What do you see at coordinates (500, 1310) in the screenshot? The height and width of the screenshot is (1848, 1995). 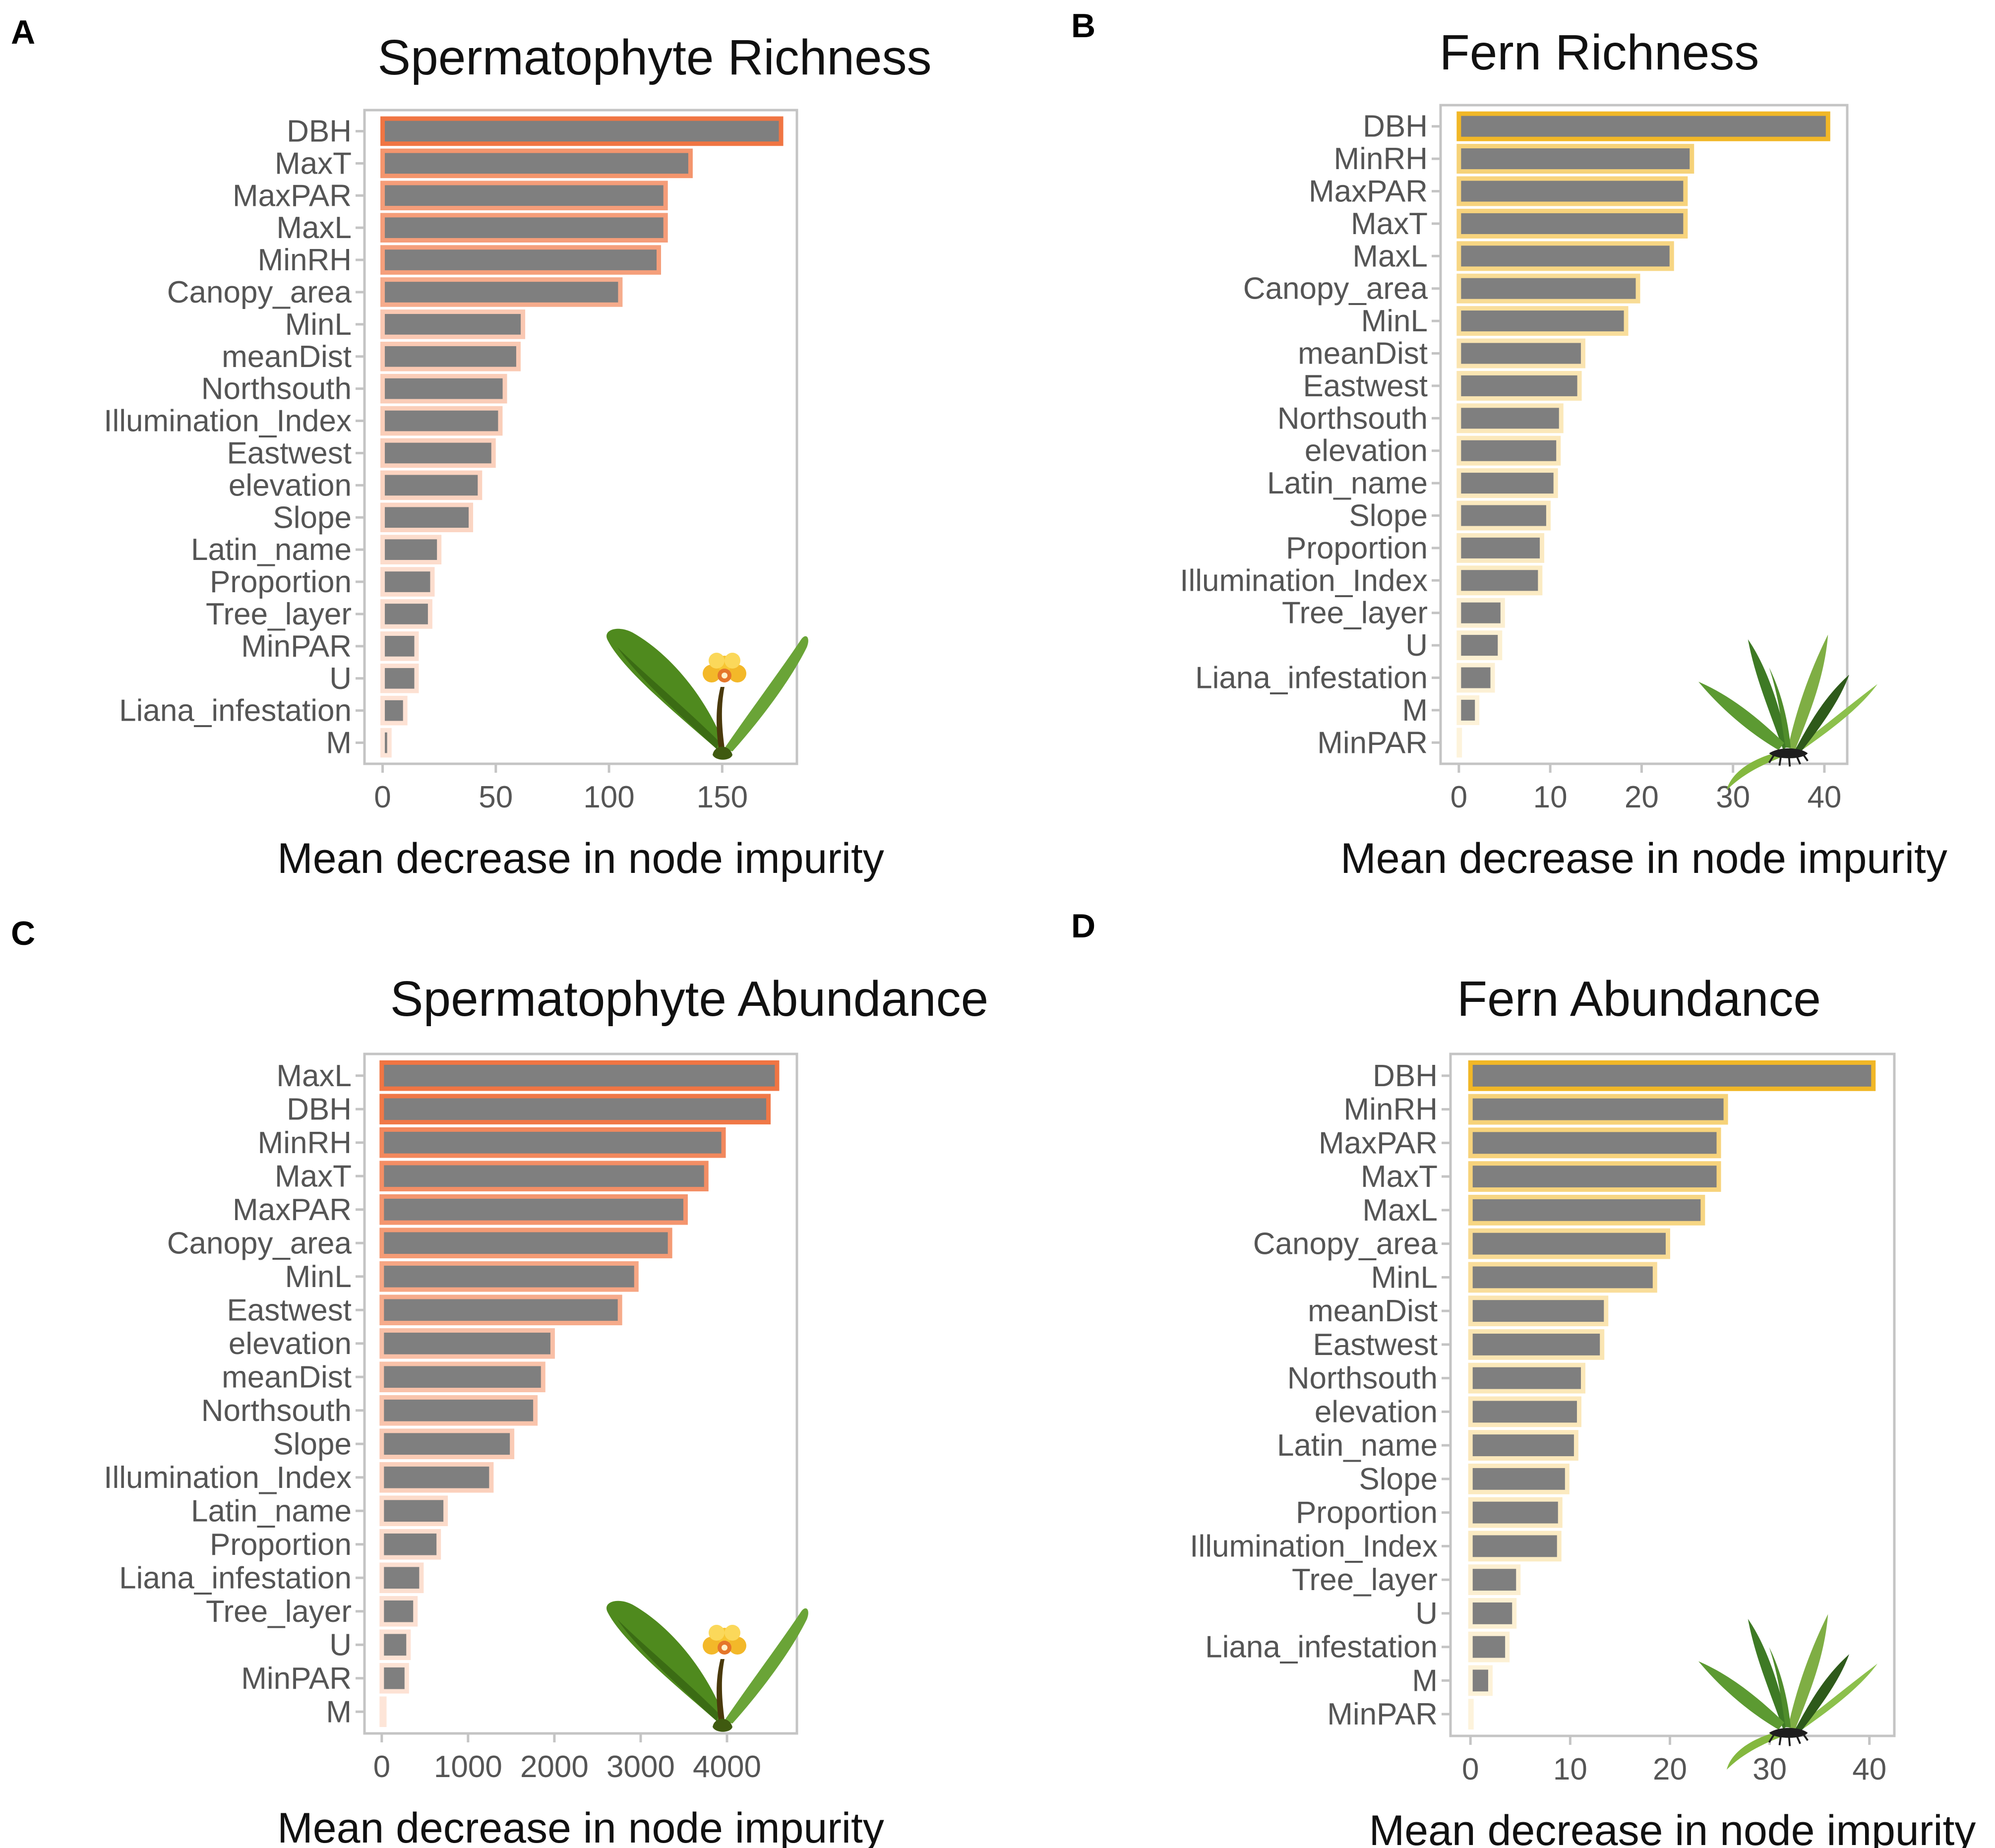 I see `bar-eastwest` at bounding box center [500, 1310].